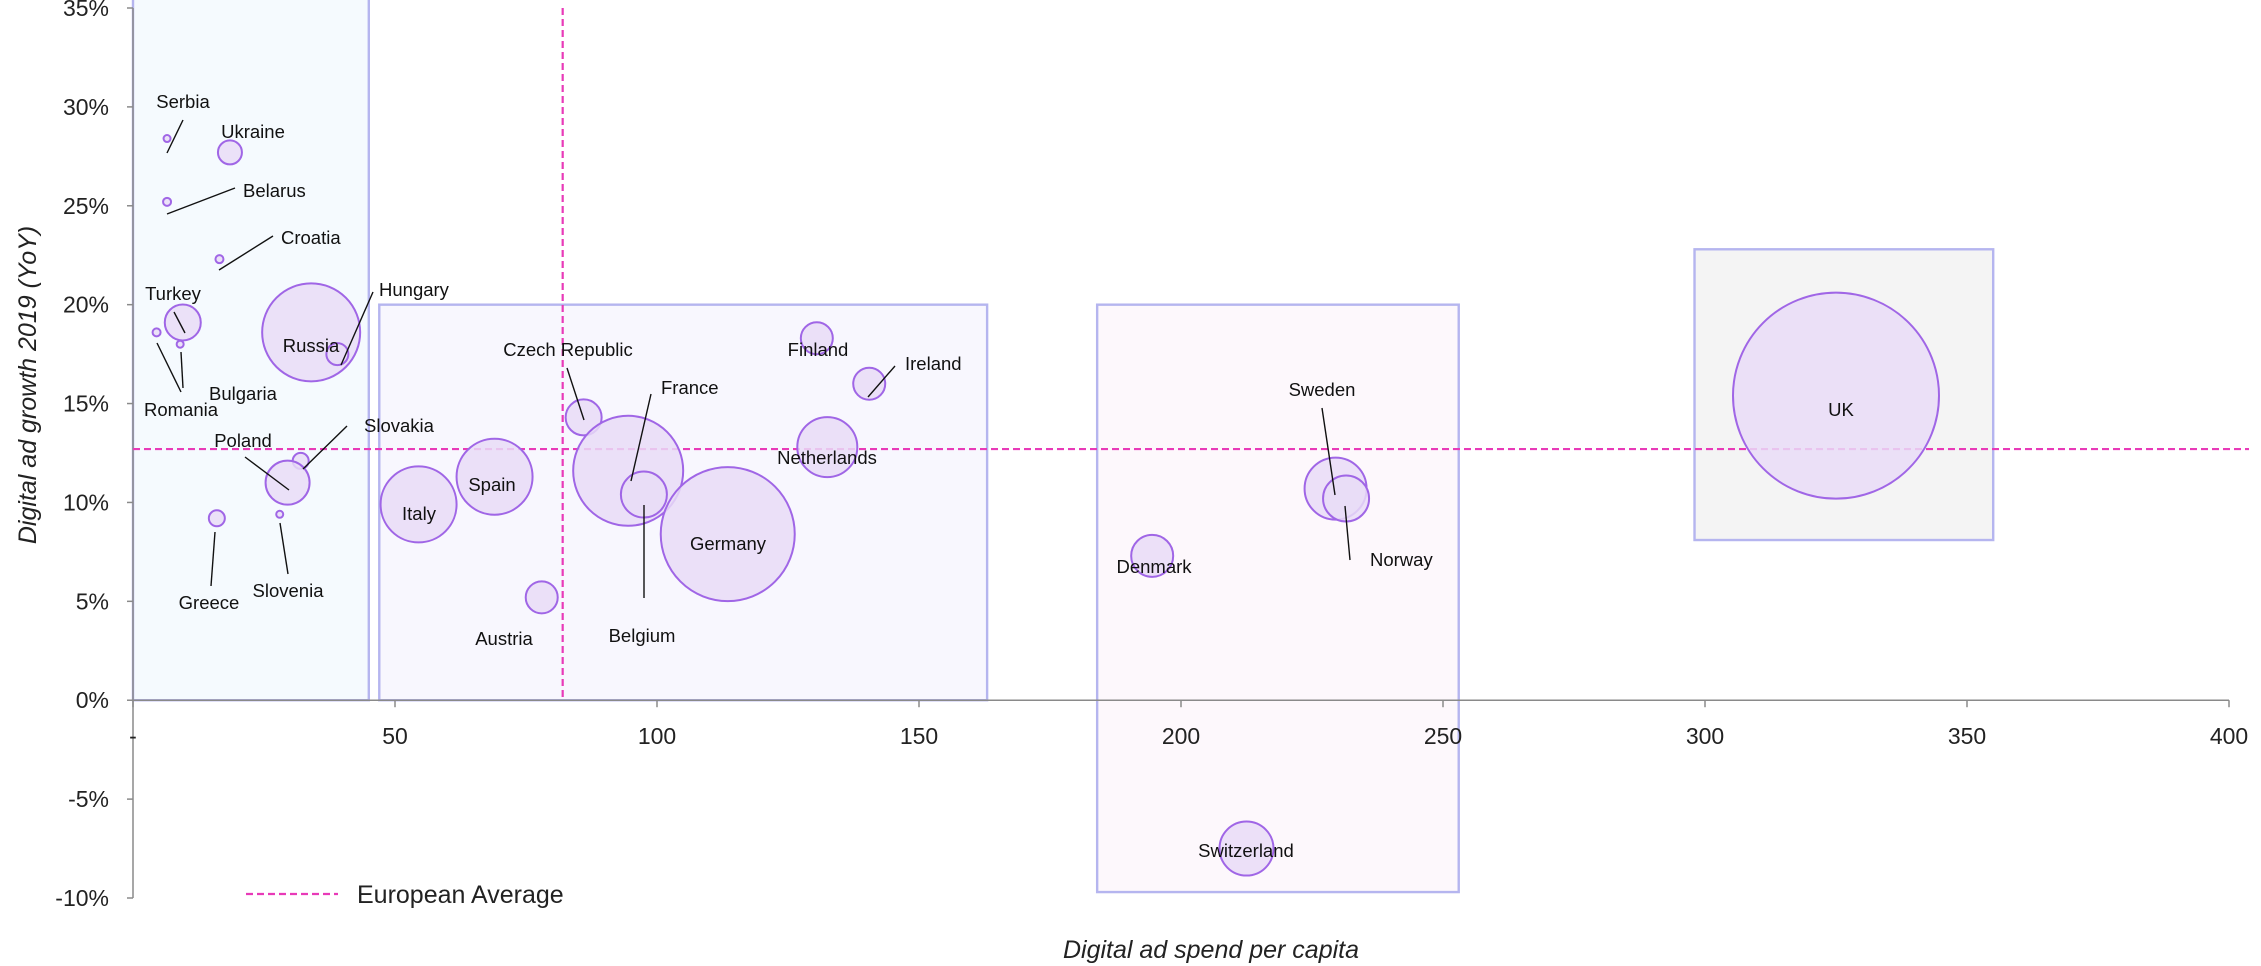  What do you see at coordinates (641, 437) in the screenshot?
I see `leader-line-france` at bounding box center [641, 437].